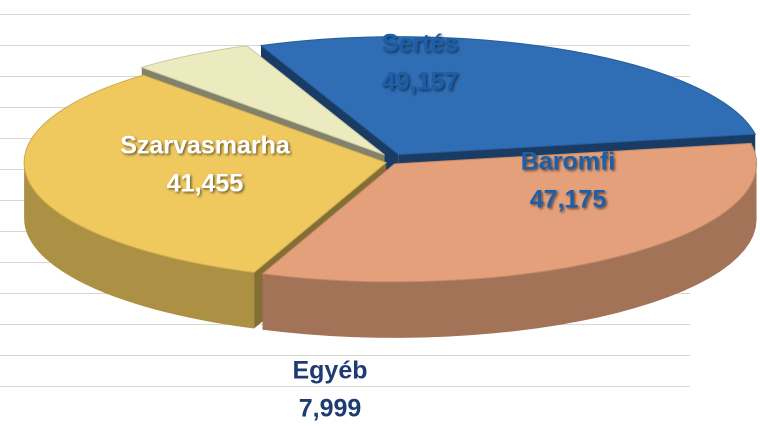 This screenshot has width=760, height=428. I want to click on slice-value-label: 41,455, so click(205, 184).